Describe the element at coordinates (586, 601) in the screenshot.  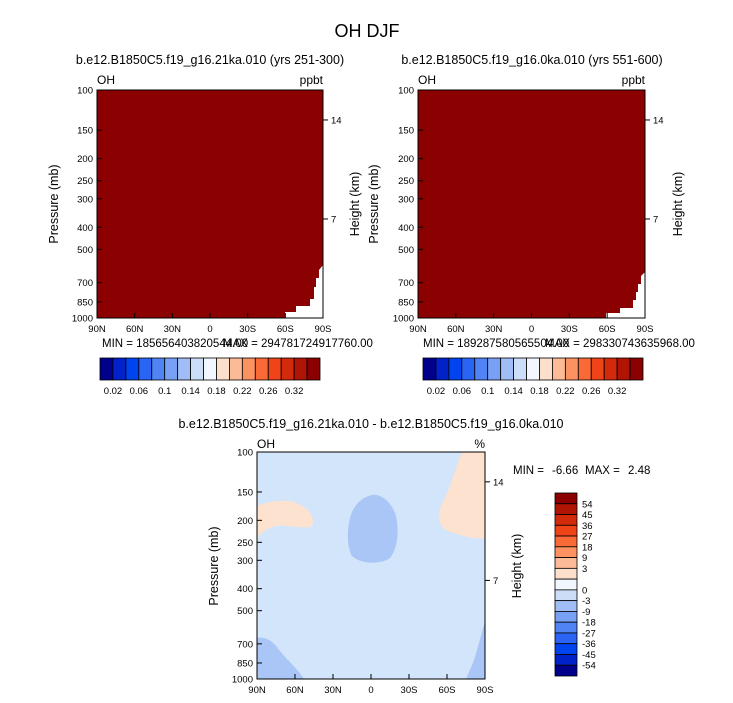
I see `colorbar-label: -3` at that location.